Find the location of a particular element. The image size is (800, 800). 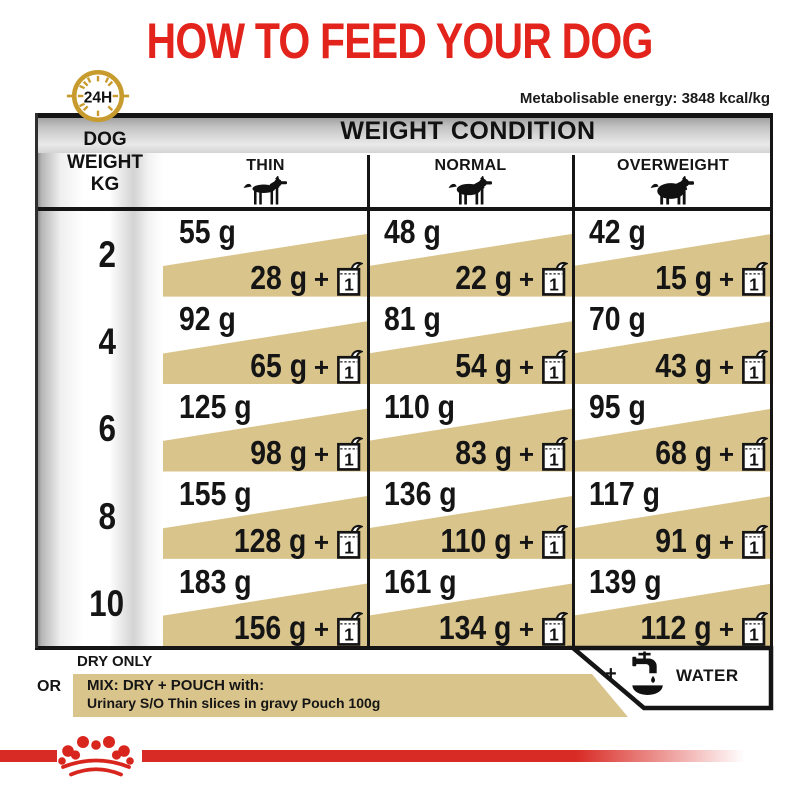

energy-note: Metabolisable energy: 3848 kcal/kg is located at coordinates (644, 98).